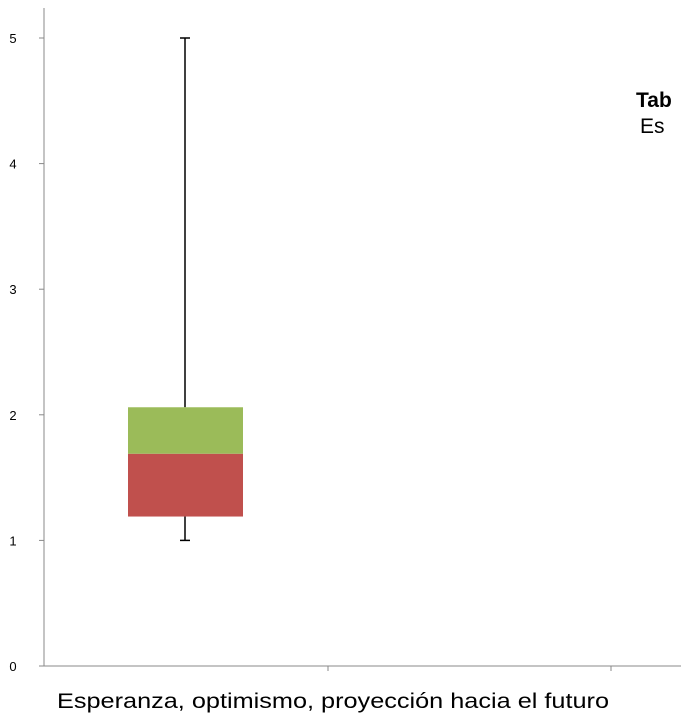  I want to click on y-tick-label: 0, so click(12, 666).